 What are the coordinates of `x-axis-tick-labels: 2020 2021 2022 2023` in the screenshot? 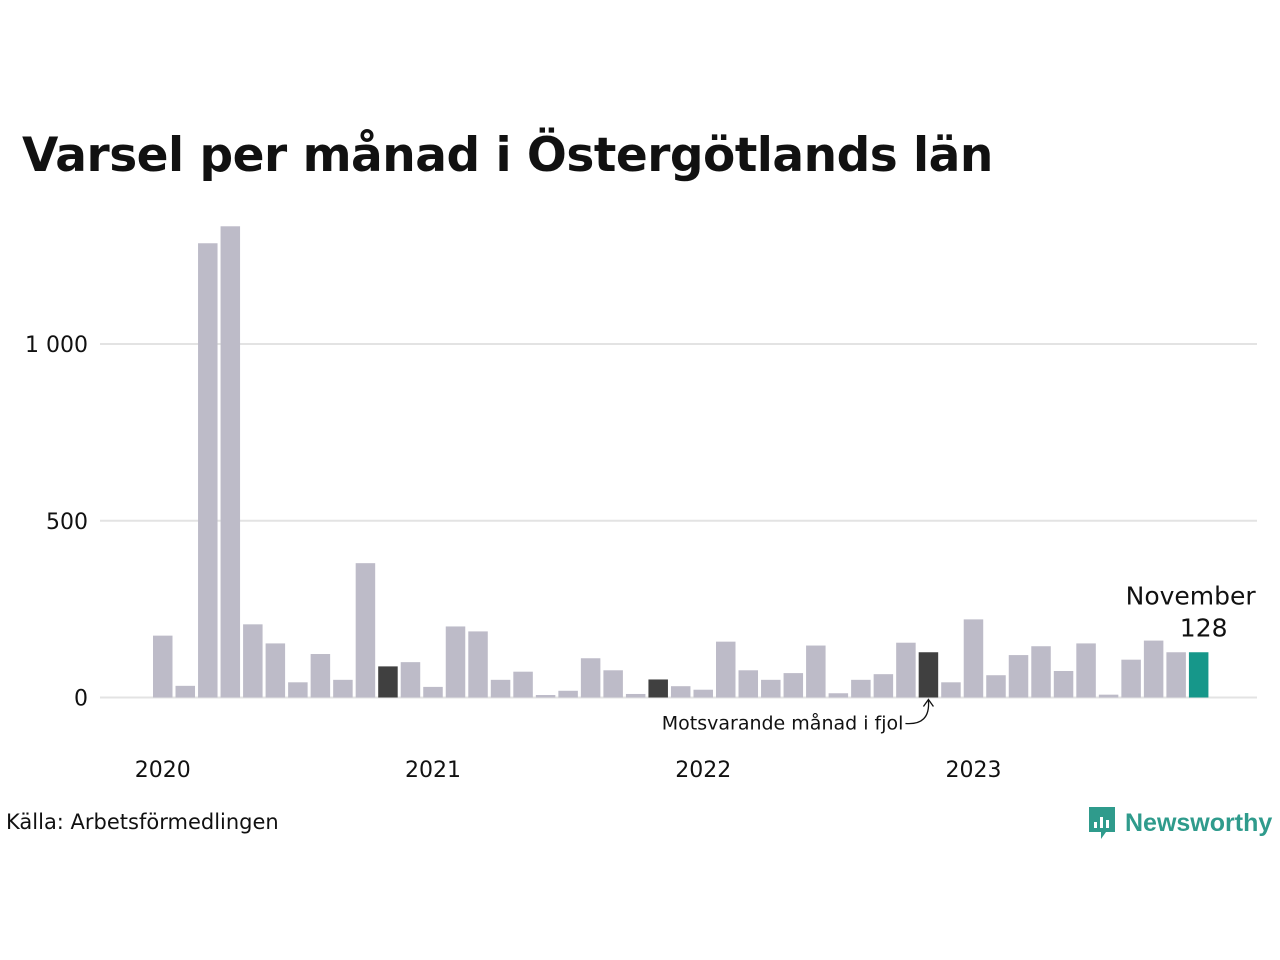 It's located at (568, 770).